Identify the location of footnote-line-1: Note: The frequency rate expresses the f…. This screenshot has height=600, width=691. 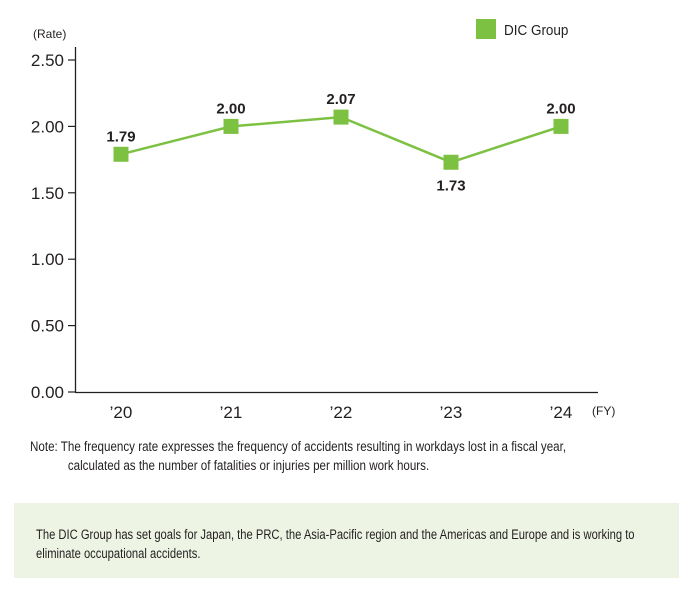
(298, 446).